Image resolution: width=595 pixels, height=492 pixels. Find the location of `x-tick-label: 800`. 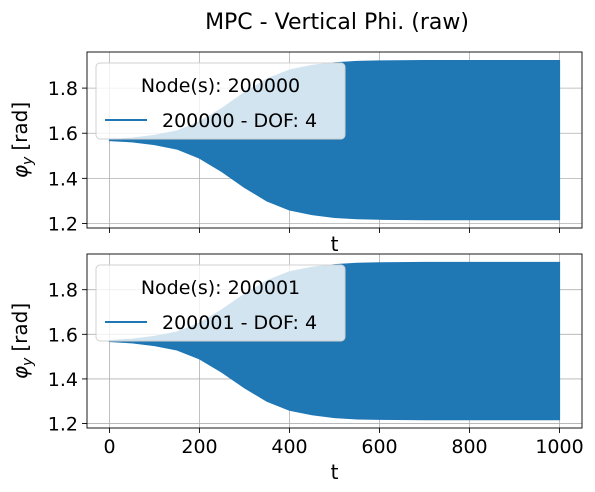

x-tick-label: 800 is located at coordinates (469, 447).